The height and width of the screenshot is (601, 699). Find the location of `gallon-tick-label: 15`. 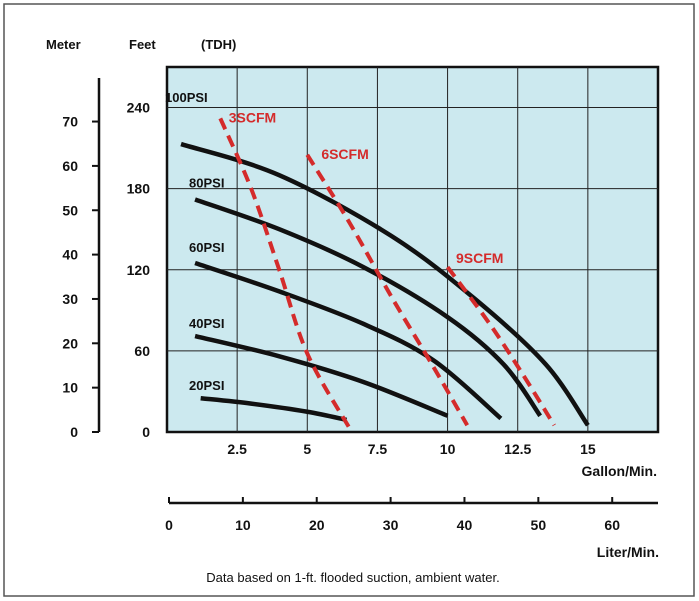

gallon-tick-label: 15 is located at coordinates (588, 449).